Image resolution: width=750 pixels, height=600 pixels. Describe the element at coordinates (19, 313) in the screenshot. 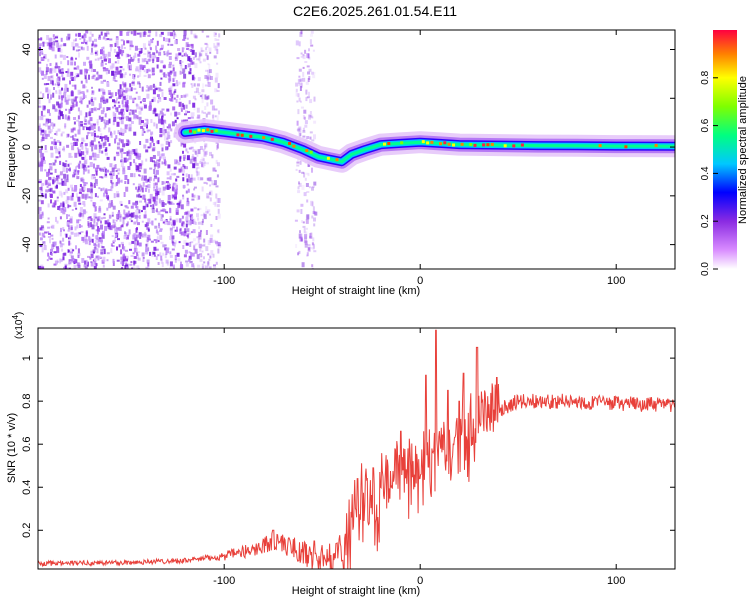

I see `snr-multiplier-close: )` at that location.